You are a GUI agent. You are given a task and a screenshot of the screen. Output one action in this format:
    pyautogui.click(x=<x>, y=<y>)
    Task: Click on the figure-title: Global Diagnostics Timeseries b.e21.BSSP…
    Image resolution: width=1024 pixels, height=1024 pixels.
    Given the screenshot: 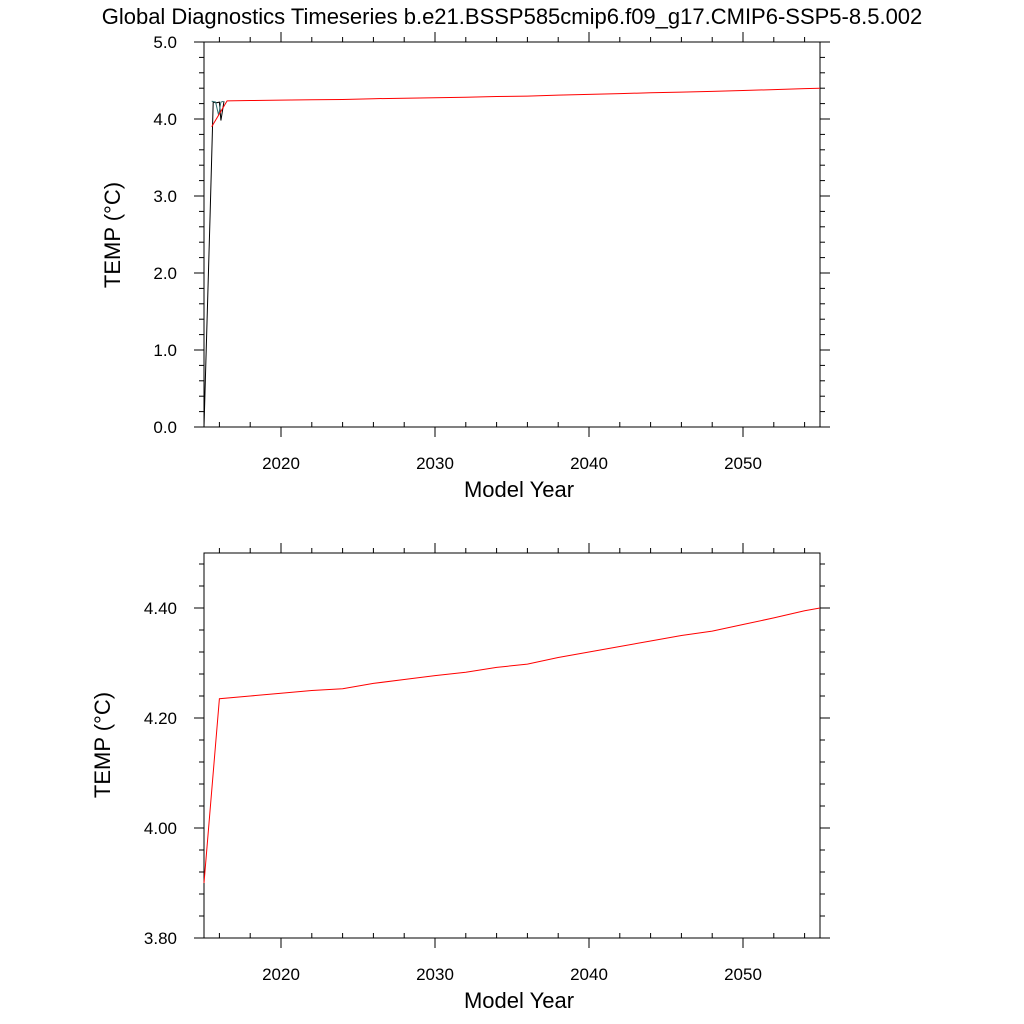 What is the action you would take?
    pyautogui.click(x=512, y=16)
    